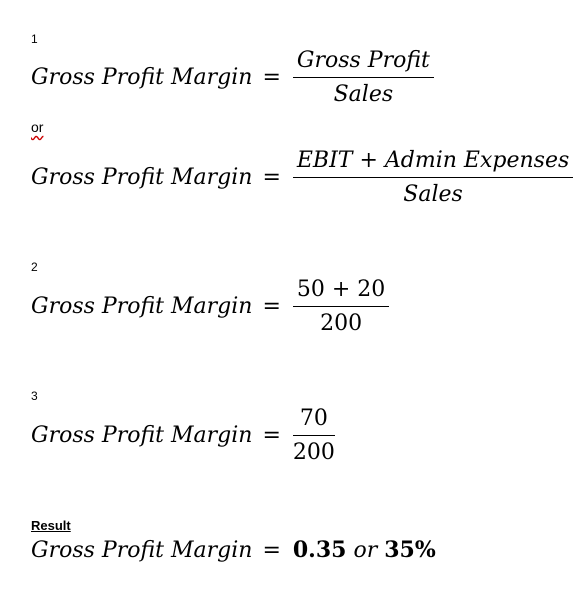 The width and height of the screenshot is (573, 600). I want to click on numerator: 70, so click(313, 418).